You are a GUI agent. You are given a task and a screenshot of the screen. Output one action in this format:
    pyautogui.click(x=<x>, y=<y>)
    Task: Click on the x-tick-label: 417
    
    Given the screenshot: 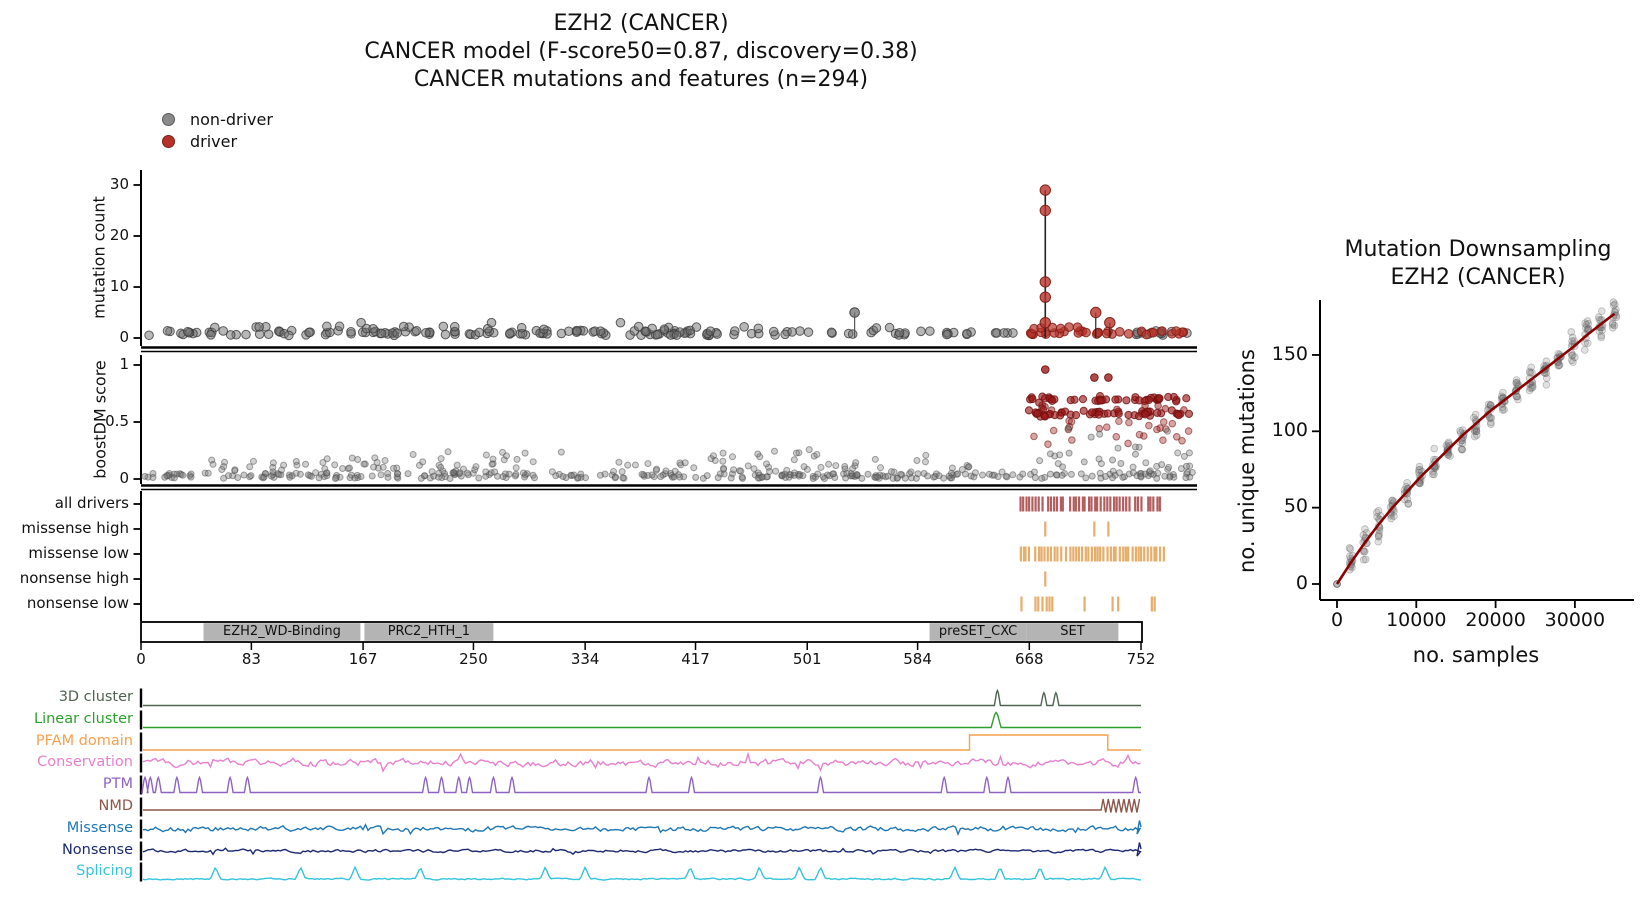 What is the action you would take?
    pyautogui.click(x=695, y=658)
    